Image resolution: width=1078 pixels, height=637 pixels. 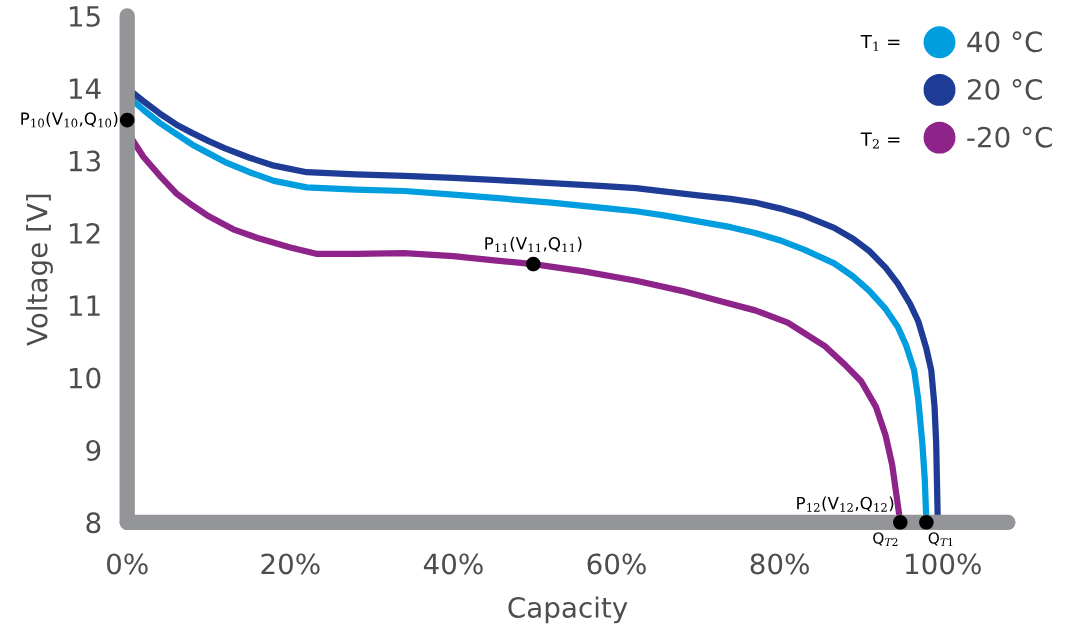 I want to click on x-axis-title: Capacity, so click(x=568, y=610).